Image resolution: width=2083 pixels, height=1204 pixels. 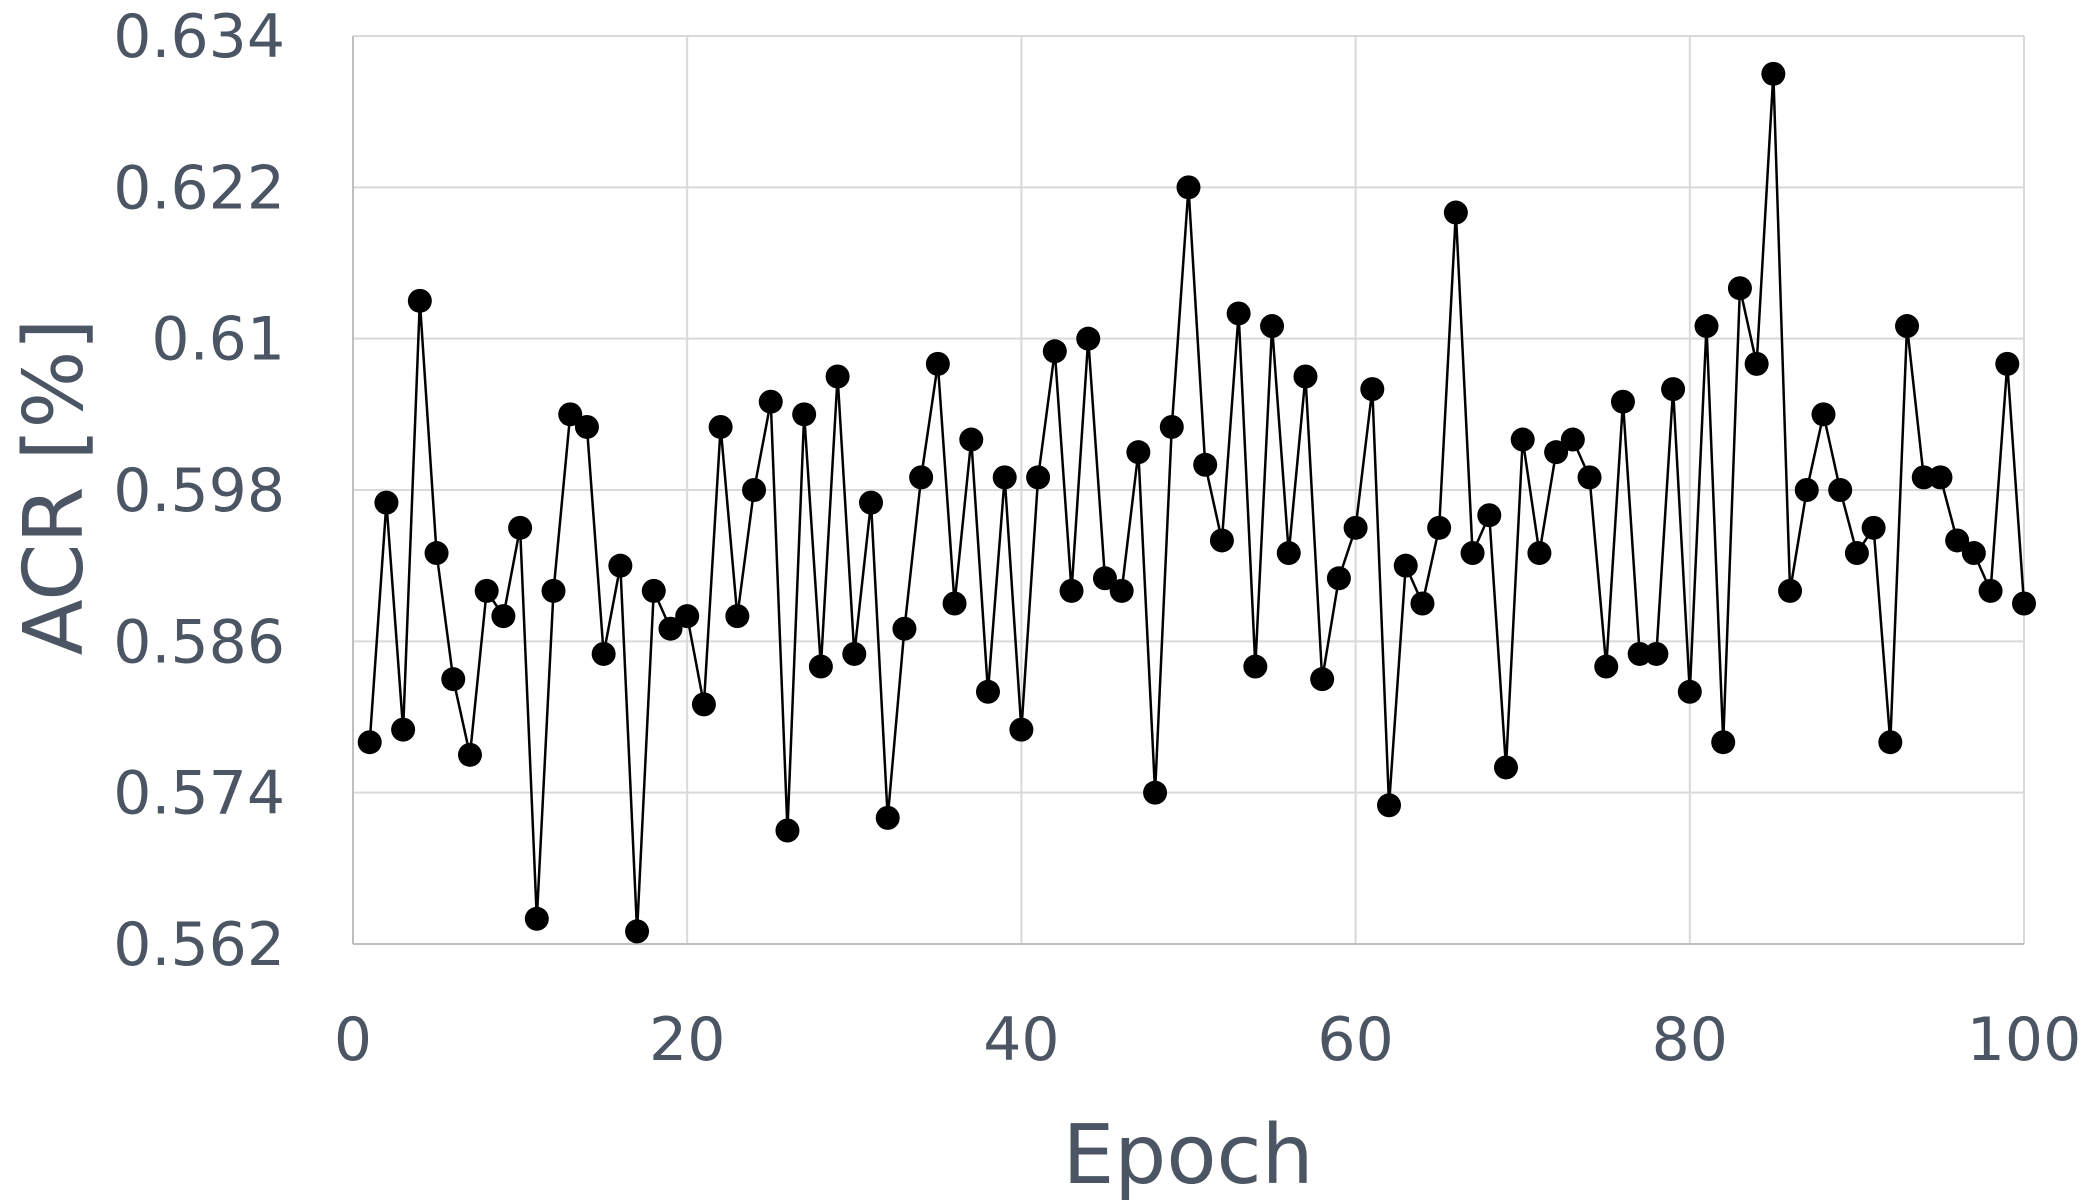 I want to click on y-axis-title: ACR [%], so click(x=54, y=487).